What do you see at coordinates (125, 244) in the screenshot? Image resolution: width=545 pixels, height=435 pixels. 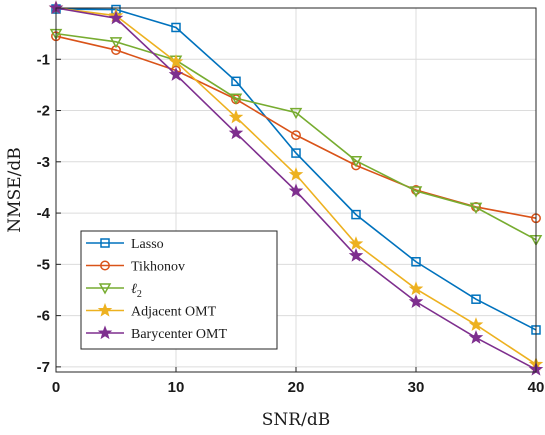 I see `legend-item: Lasso` at bounding box center [125, 244].